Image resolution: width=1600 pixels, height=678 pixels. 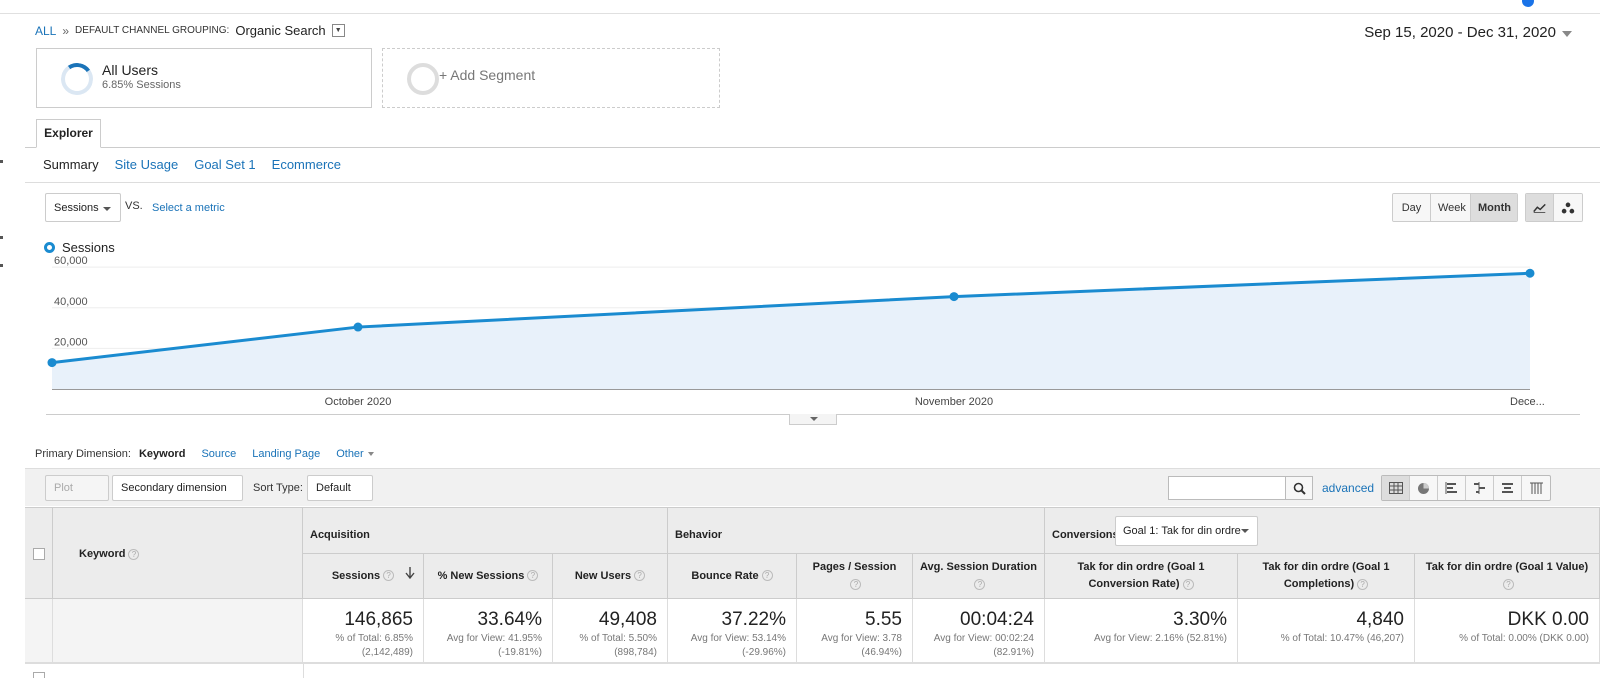 I want to click on add-segment-button: + Add Segment, so click(x=551, y=78).